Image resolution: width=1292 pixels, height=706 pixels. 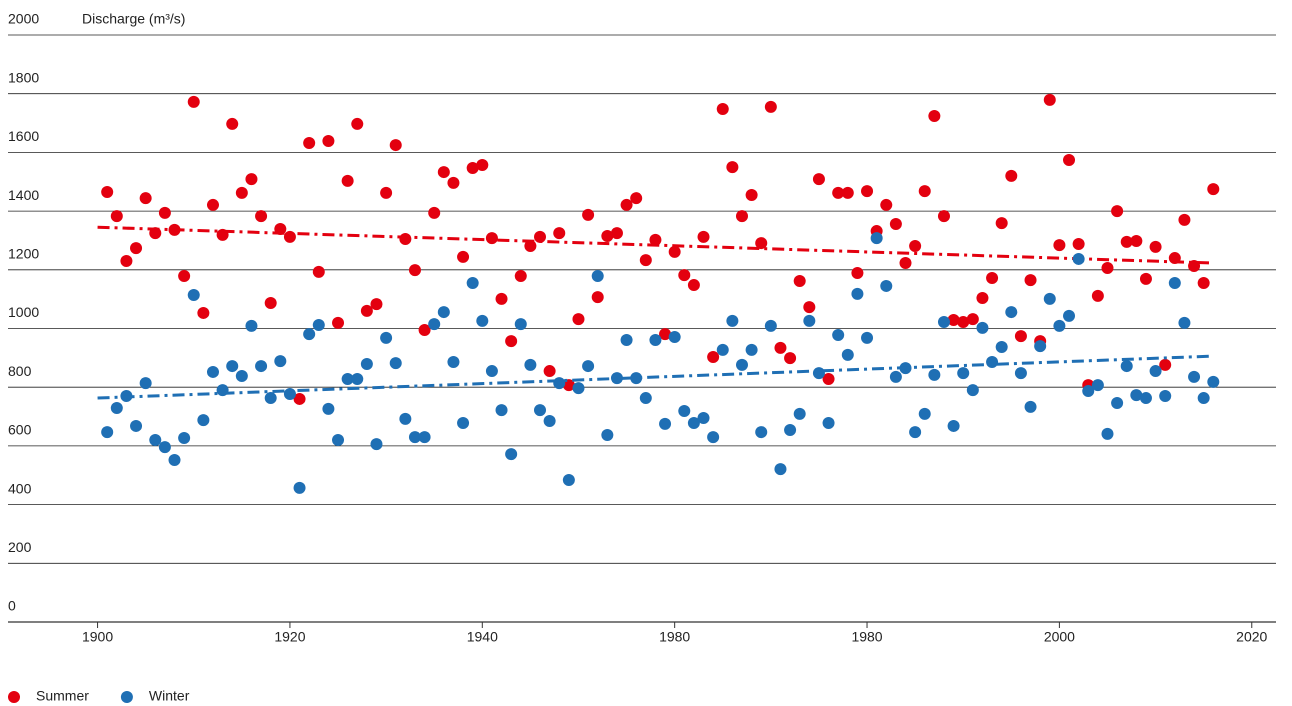 What do you see at coordinates (289, 637) in the screenshot?
I see `x-tick-label: 1920` at bounding box center [289, 637].